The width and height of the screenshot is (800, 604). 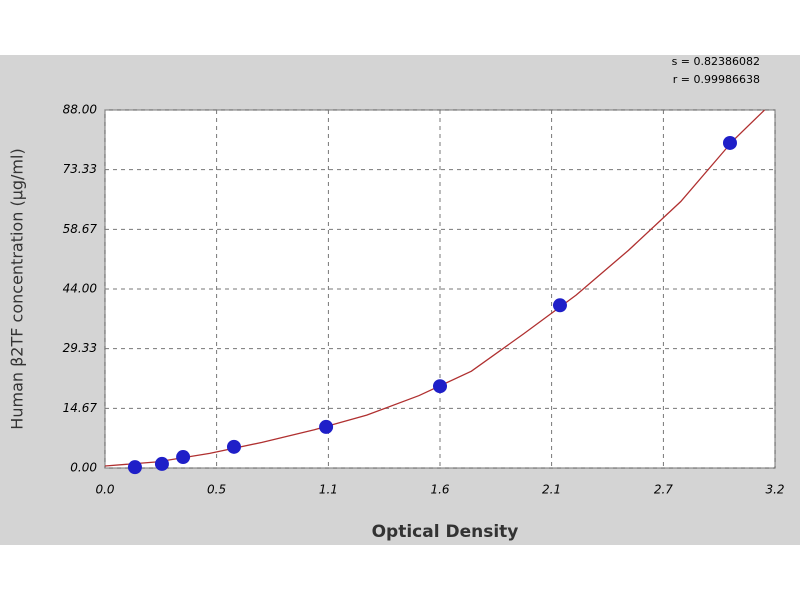 I want to click on y-tick-label: 73.33, so click(x=80, y=169).